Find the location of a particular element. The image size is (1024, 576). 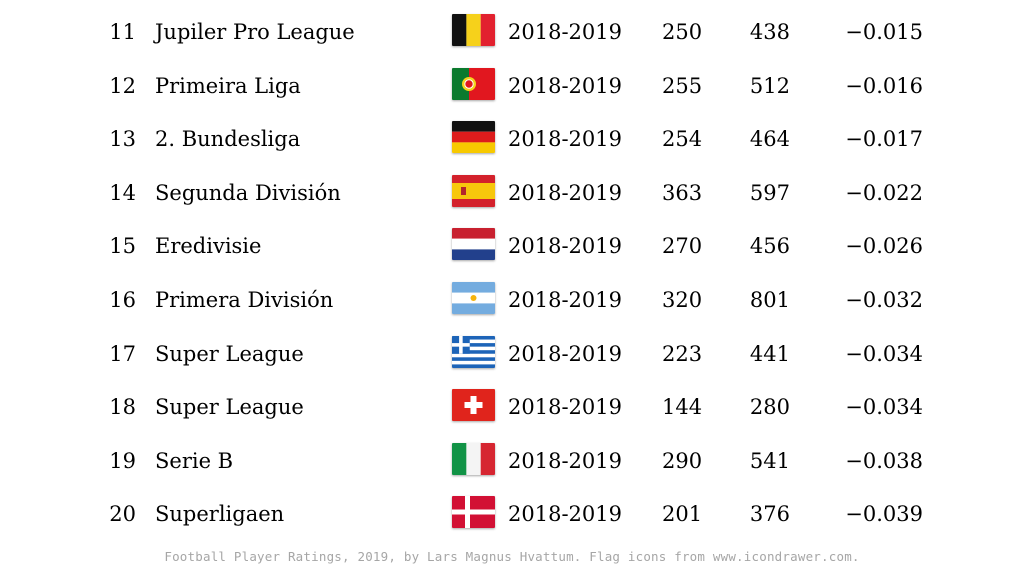

value-2: 464 is located at coordinates (769, 139).